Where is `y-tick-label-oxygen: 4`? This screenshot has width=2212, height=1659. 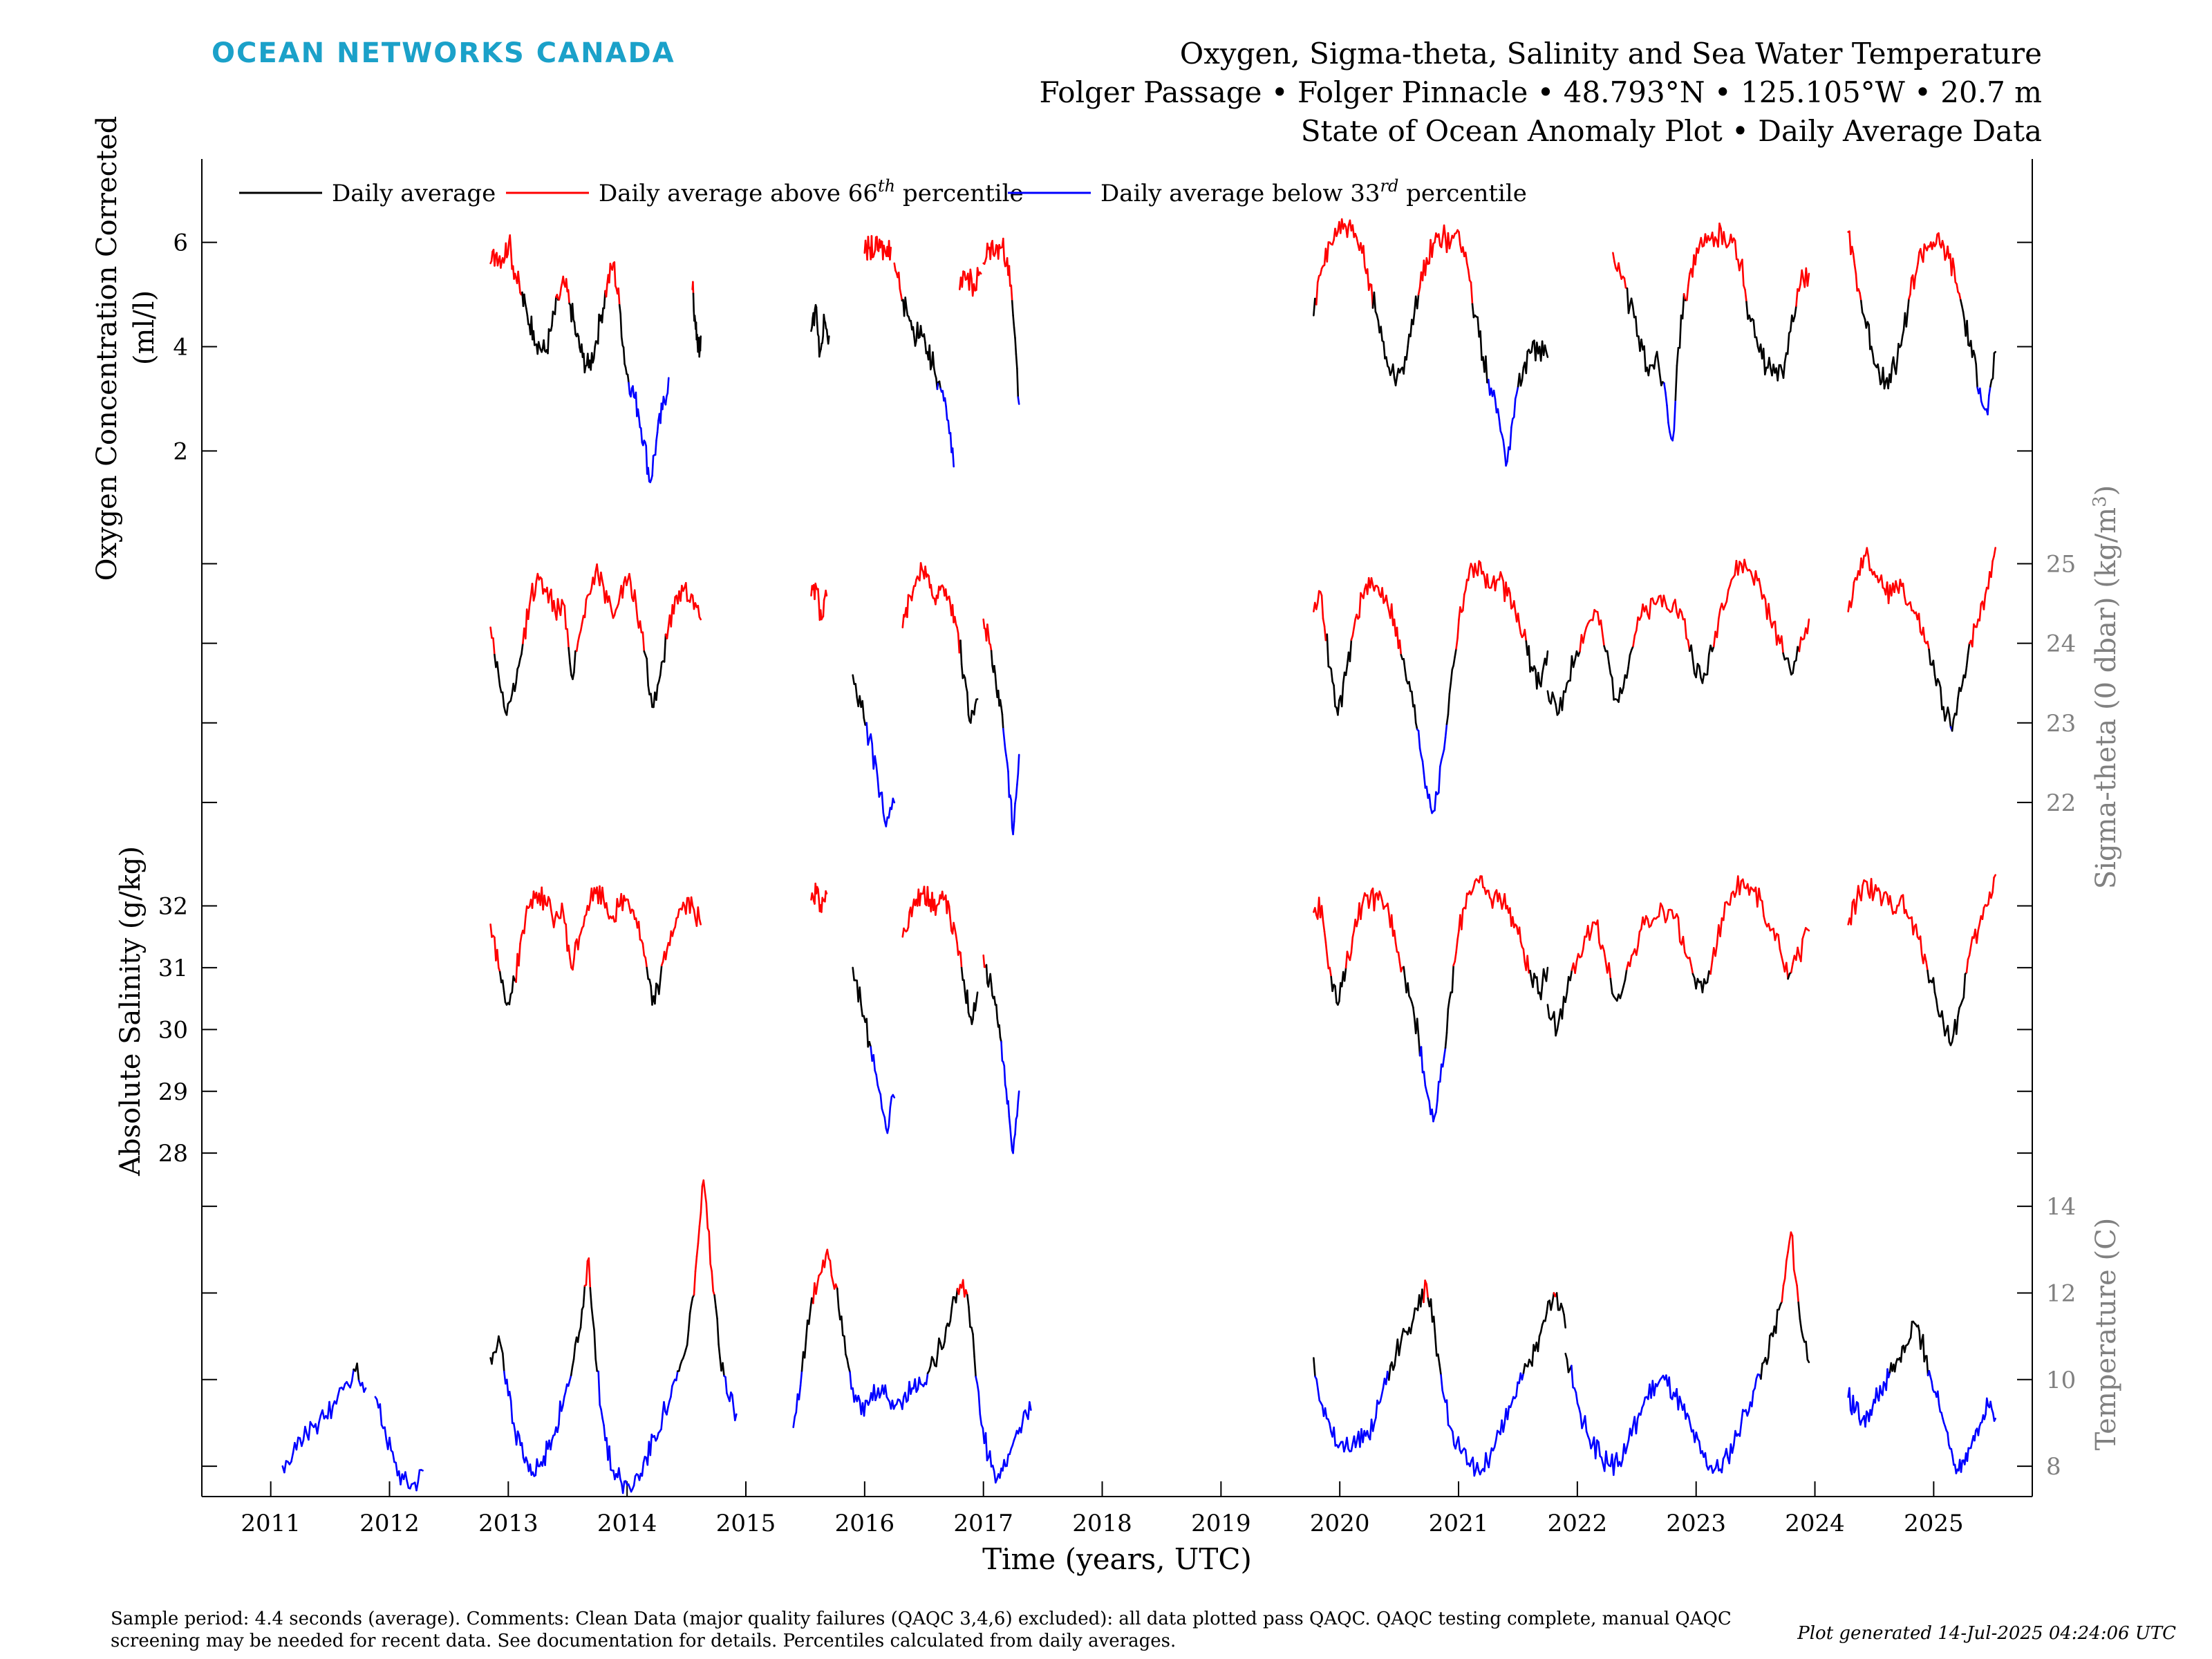 y-tick-label-oxygen: 4 is located at coordinates (180, 348).